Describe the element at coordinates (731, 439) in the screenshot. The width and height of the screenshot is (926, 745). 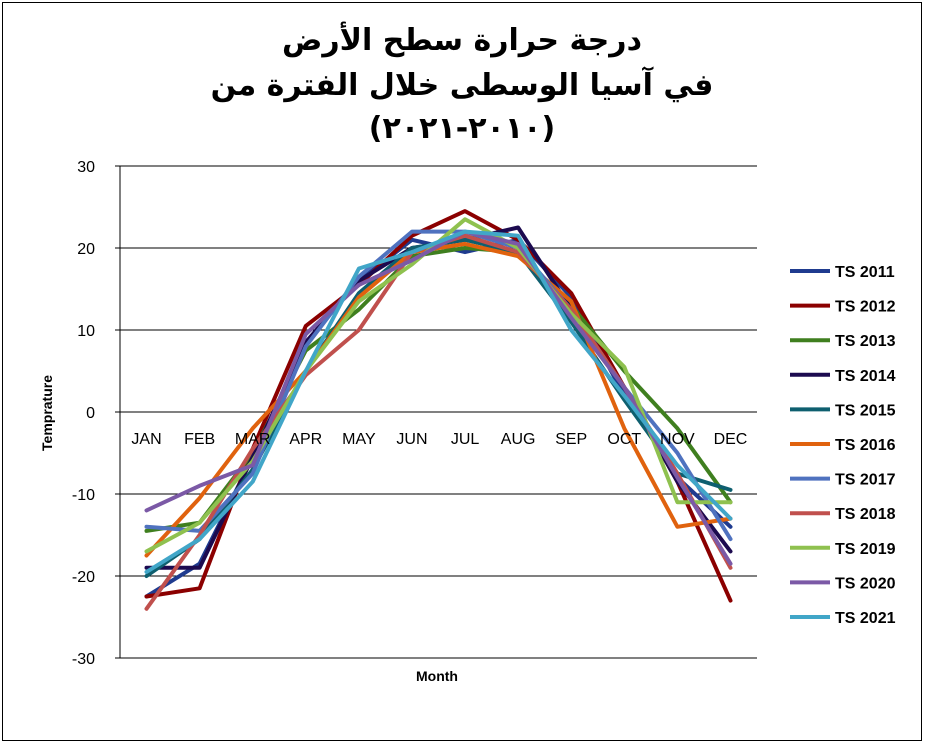
I see `x-tick-label: DEC` at that location.